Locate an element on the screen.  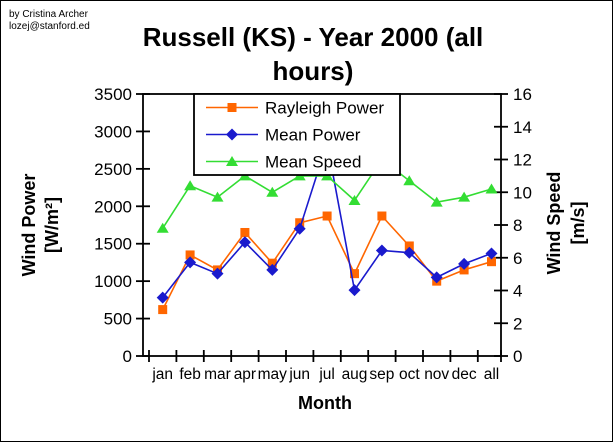
right-axis-tick-label: 16 is located at coordinates (522, 94).